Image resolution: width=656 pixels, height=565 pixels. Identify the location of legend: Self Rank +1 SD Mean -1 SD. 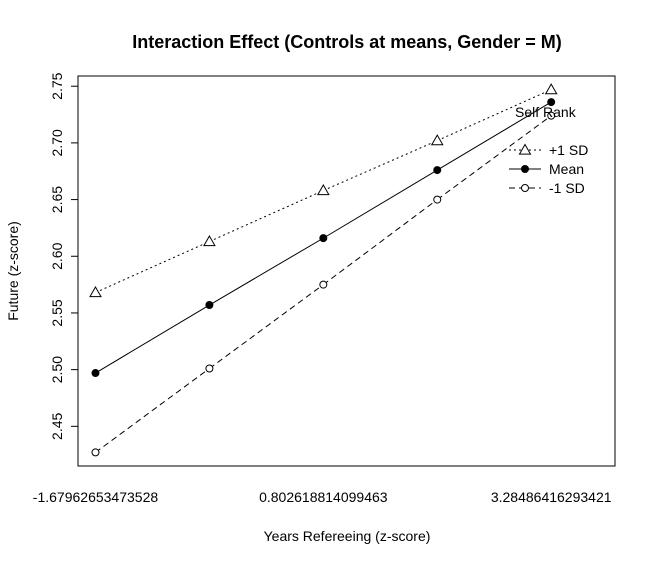
(548, 150).